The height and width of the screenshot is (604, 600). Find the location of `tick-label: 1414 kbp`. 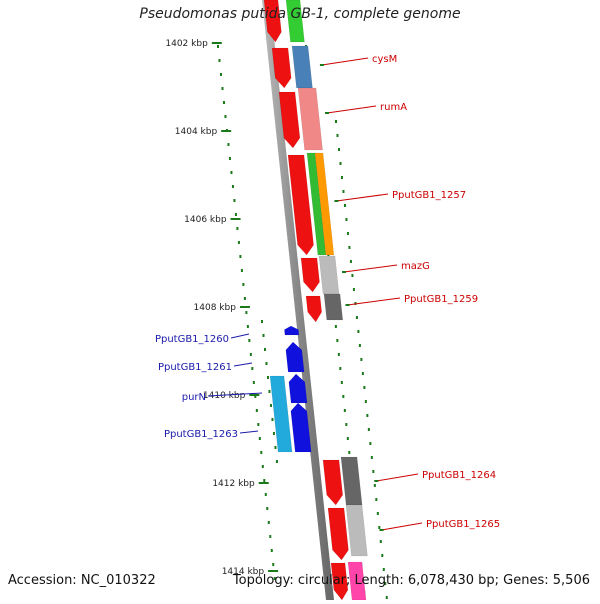

tick-label: 1414 kbp is located at coordinates (243, 572).